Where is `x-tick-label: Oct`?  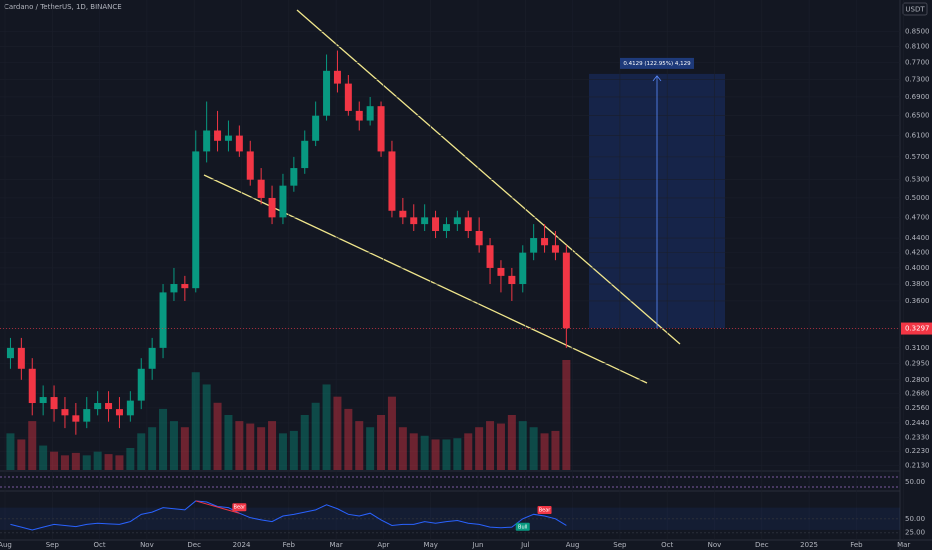 x-tick-label: Oct is located at coordinates (667, 545).